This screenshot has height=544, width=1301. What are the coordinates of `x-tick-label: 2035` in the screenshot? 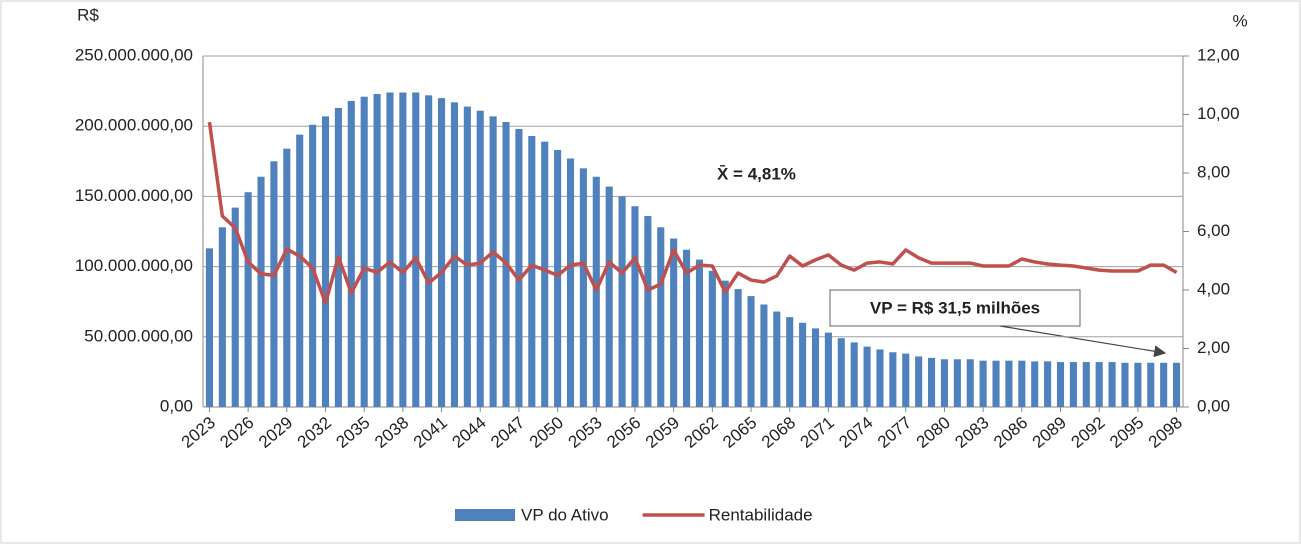 It's located at (352, 432).